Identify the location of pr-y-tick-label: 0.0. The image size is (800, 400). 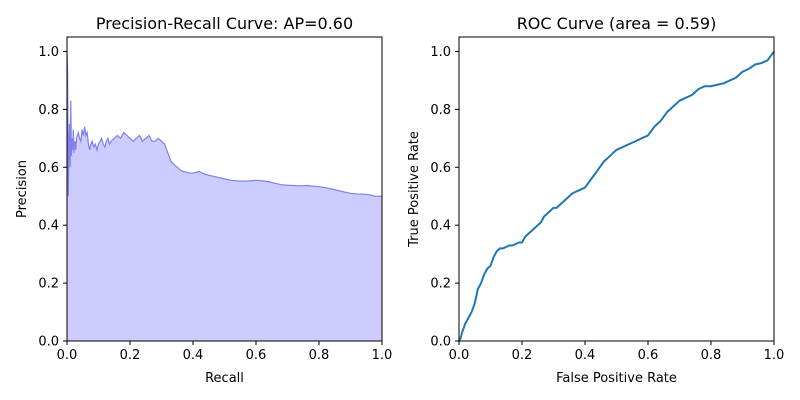
(48, 342).